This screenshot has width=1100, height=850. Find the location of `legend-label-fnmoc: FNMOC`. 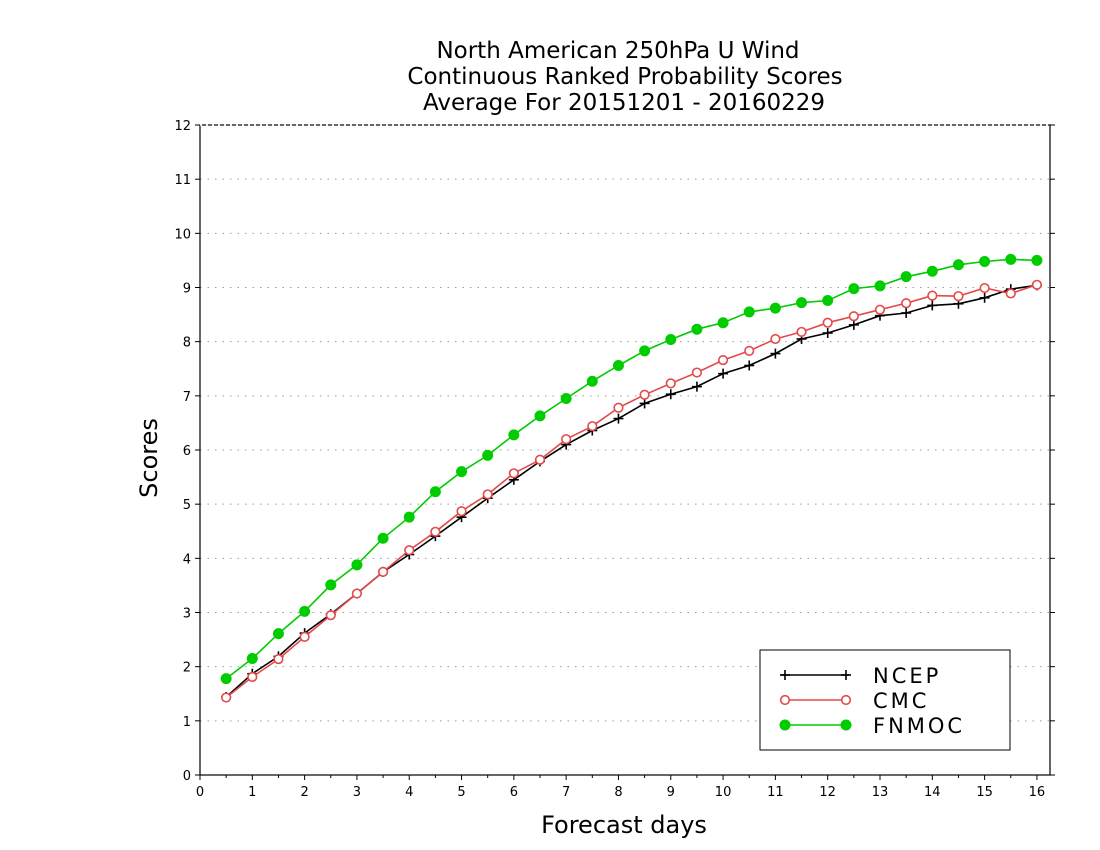

legend-label-fnmoc: FNMOC is located at coordinates (919, 726).